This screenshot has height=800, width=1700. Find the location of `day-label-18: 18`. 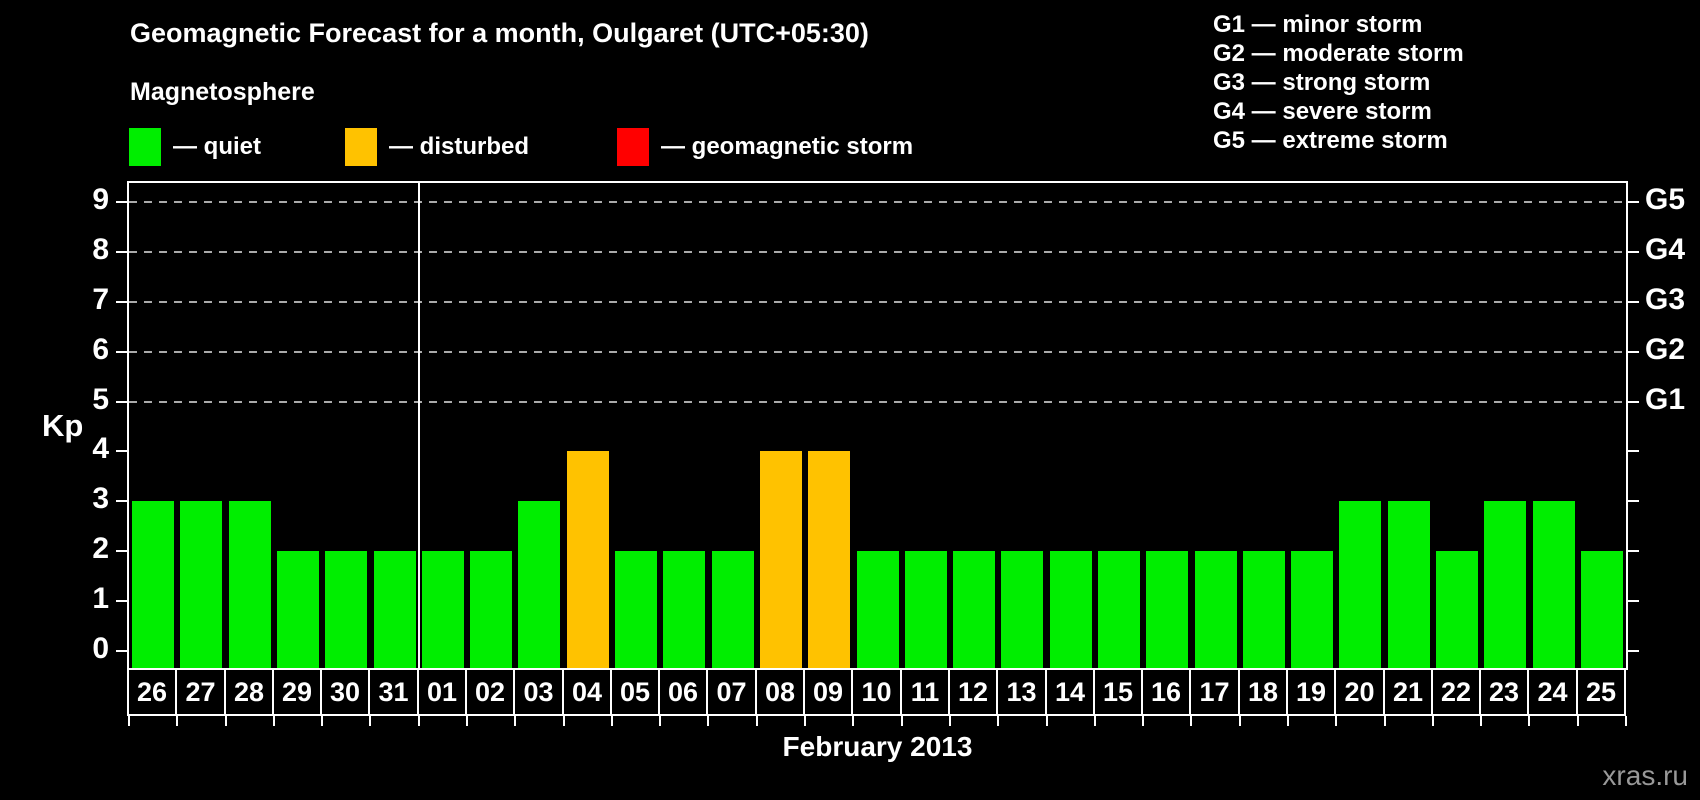

day-label-18: 18 is located at coordinates (1263, 692).